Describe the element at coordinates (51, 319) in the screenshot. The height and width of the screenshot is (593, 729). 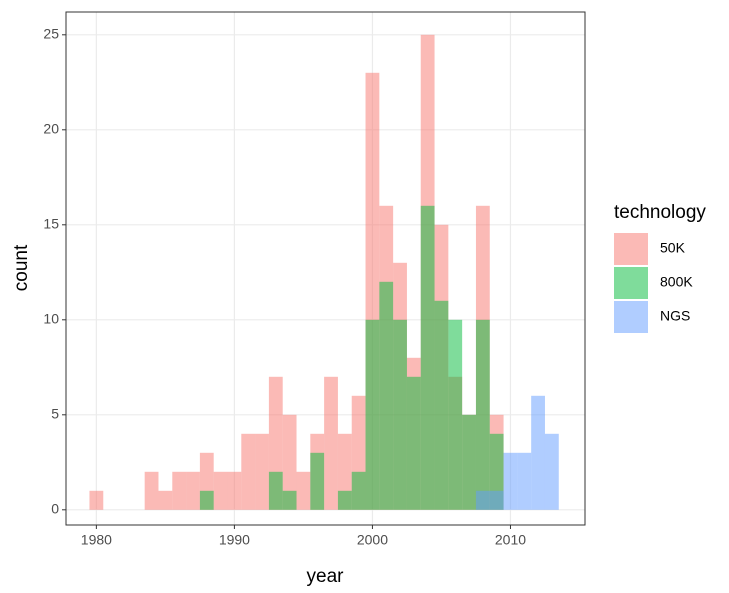
I see `y-tick-label: 10` at that location.